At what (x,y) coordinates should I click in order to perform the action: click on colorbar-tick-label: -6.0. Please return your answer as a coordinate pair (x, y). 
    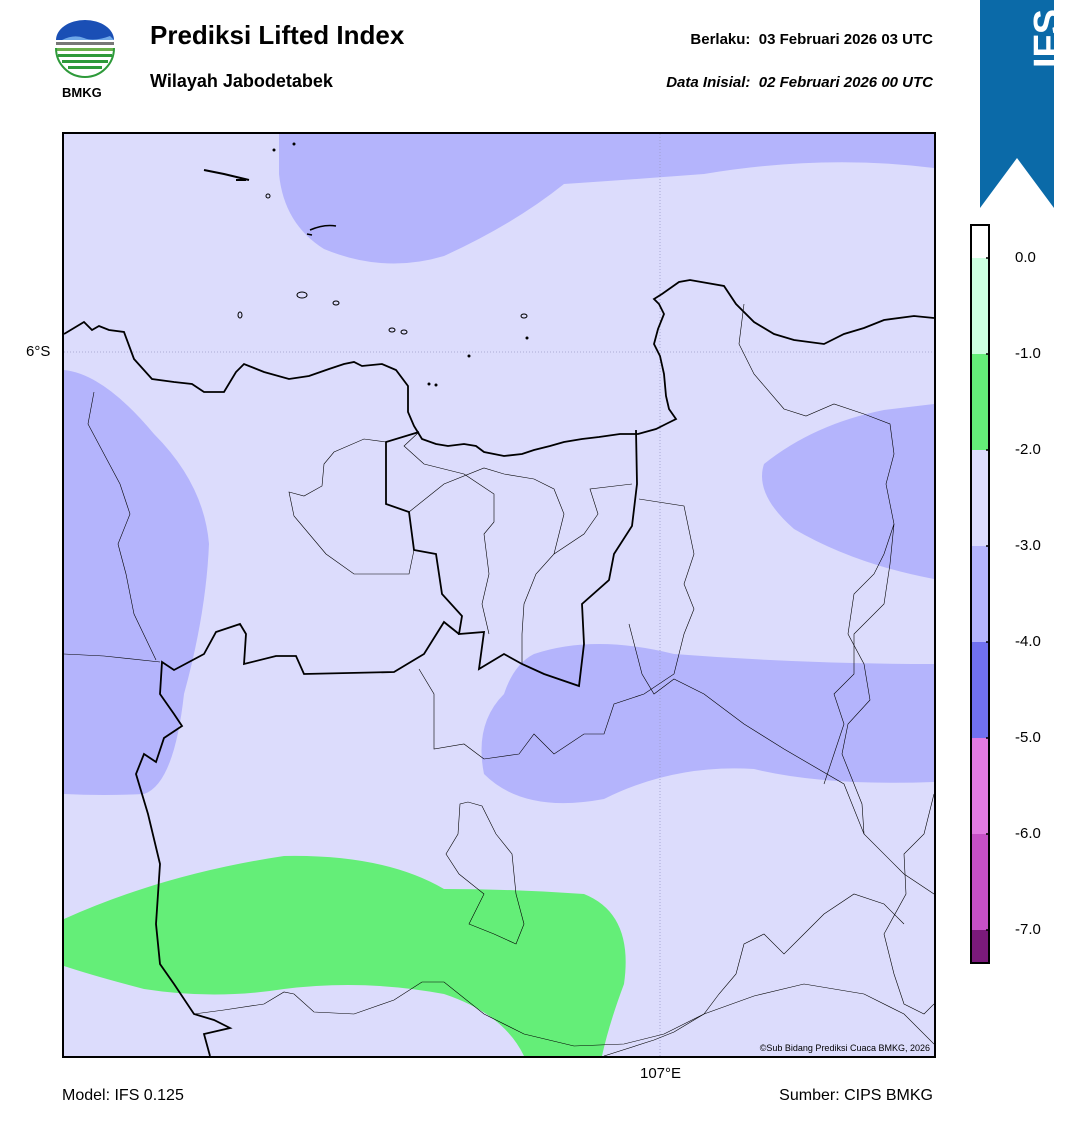
    Looking at the image, I should click on (1028, 833).